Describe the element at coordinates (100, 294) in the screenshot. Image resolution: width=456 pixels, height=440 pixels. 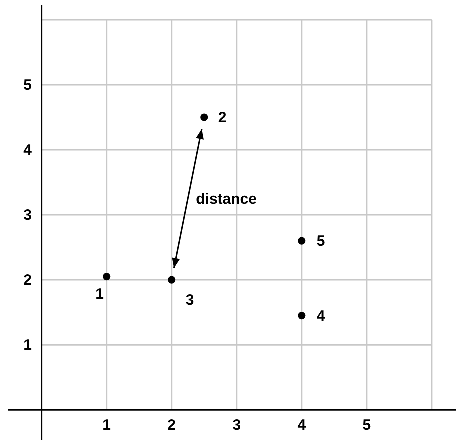
I see `annotation: 1` at that location.